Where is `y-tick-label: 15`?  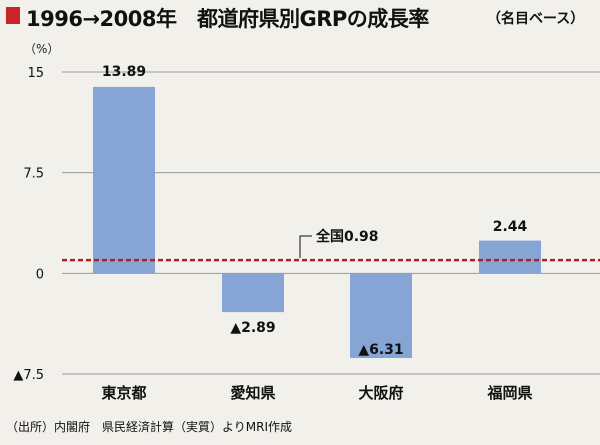
y-tick-label: 15 is located at coordinates (35, 73).